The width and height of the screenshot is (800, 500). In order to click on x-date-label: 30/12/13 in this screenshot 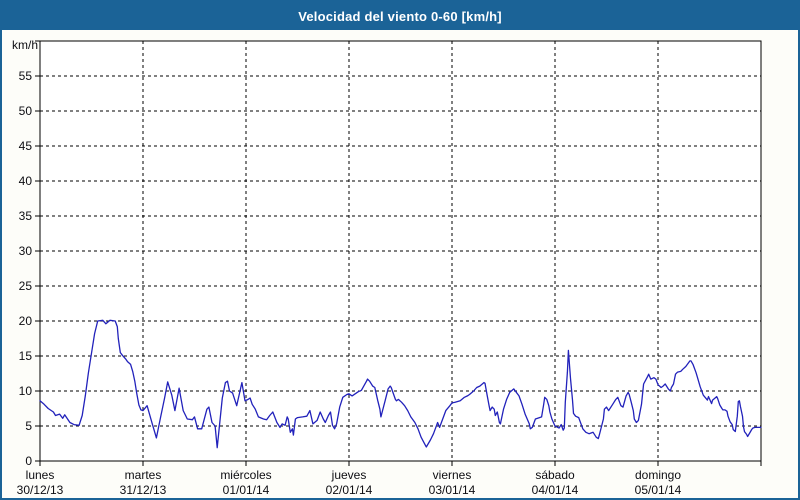, I will do `click(40, 490)`.